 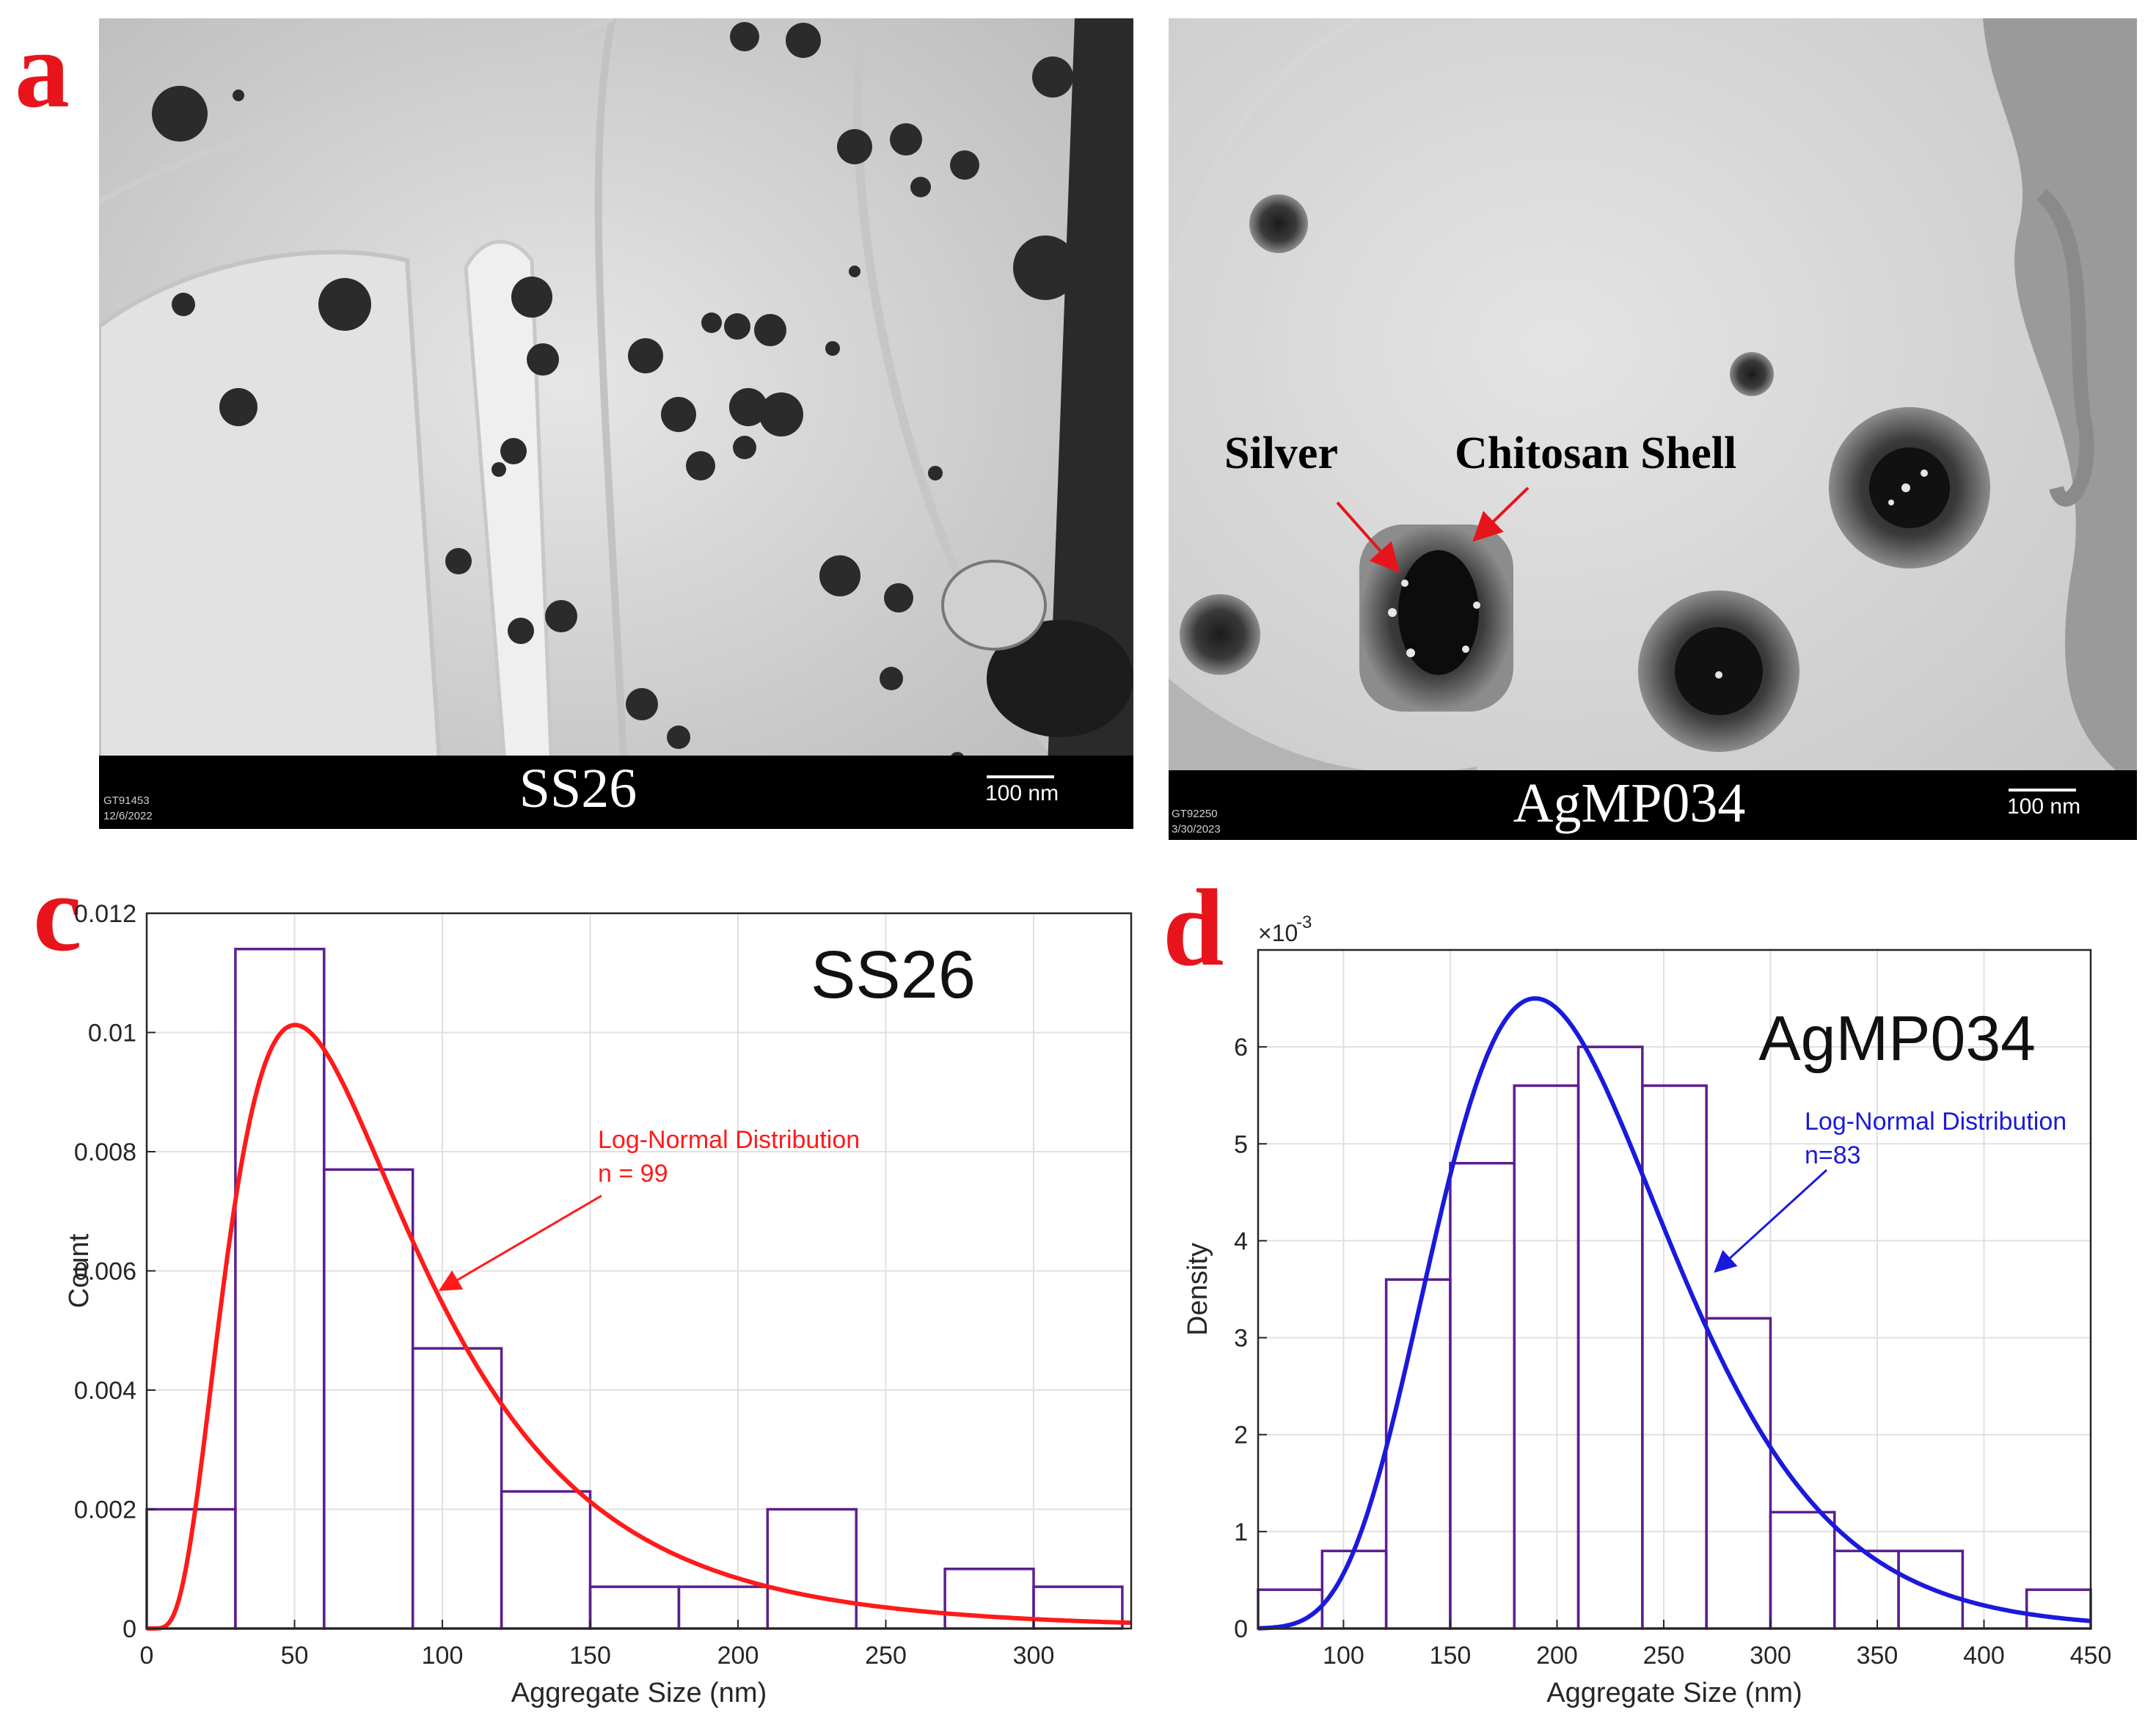 What do you see at coordinates (105, 1510) in the screenshot?
I see `y-tick-label: 0.002` at bounding box center [105, 1510].